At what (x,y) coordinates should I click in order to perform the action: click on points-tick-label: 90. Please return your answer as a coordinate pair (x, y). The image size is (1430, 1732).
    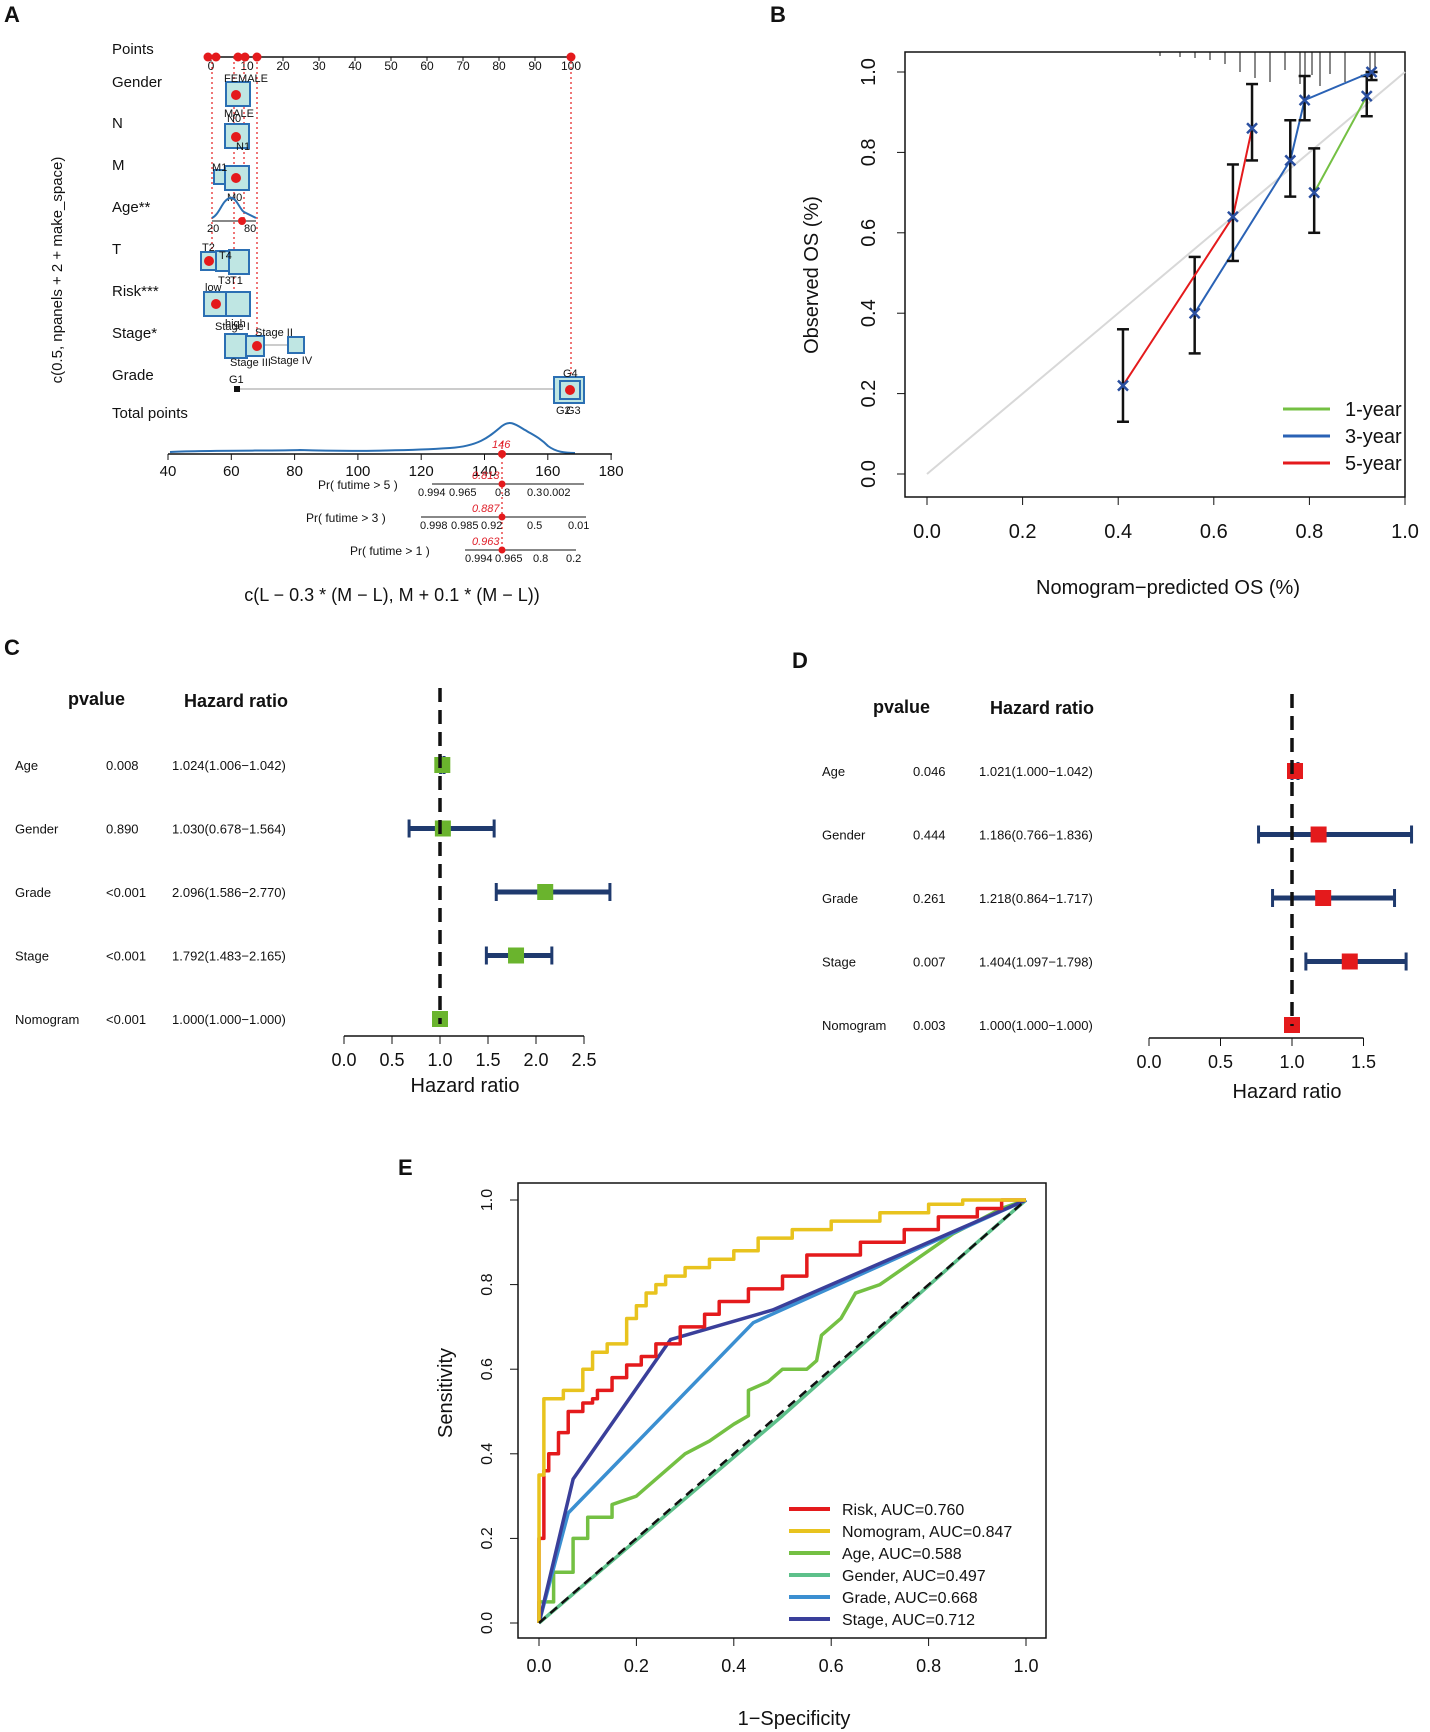
    Looking at the image, I should click on (535, 66).